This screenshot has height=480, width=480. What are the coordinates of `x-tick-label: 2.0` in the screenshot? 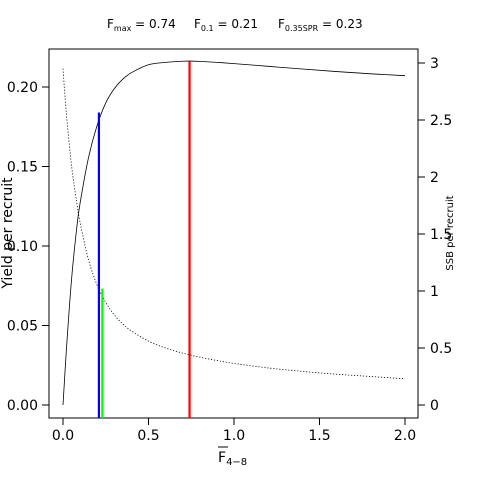 It's located at (405, 436).